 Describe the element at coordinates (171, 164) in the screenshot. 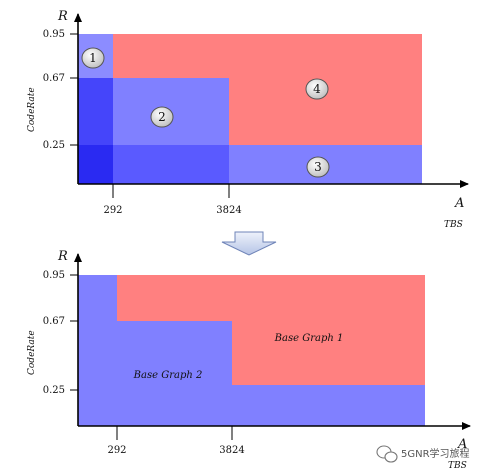

I see `top-overlap-b` at that location.